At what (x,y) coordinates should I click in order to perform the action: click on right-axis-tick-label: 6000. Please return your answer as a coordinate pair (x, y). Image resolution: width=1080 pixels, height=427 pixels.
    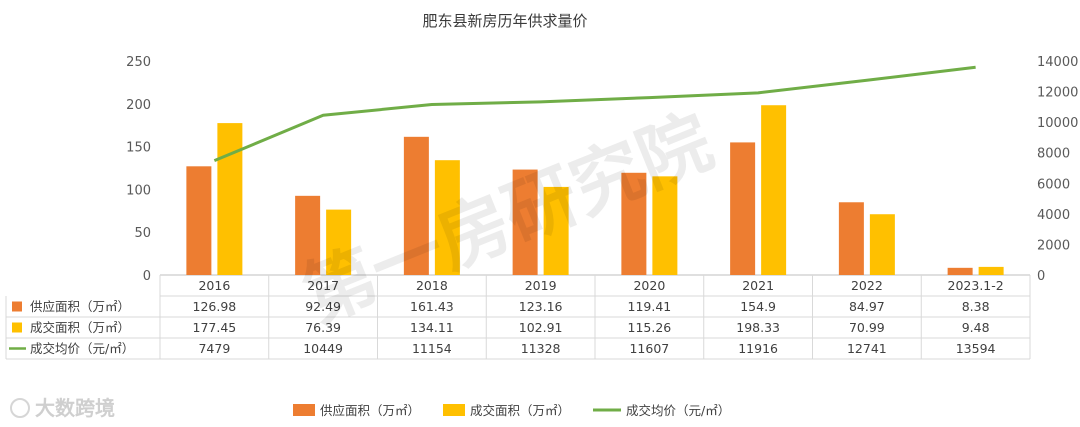
    Looking at the image, I should click on (1053, 184).